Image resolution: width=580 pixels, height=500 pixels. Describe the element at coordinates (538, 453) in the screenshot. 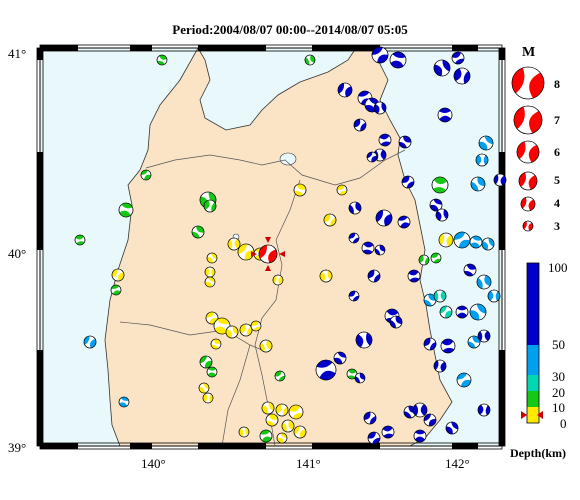

I see `depth-unit-label: Depth(km)` at that location.